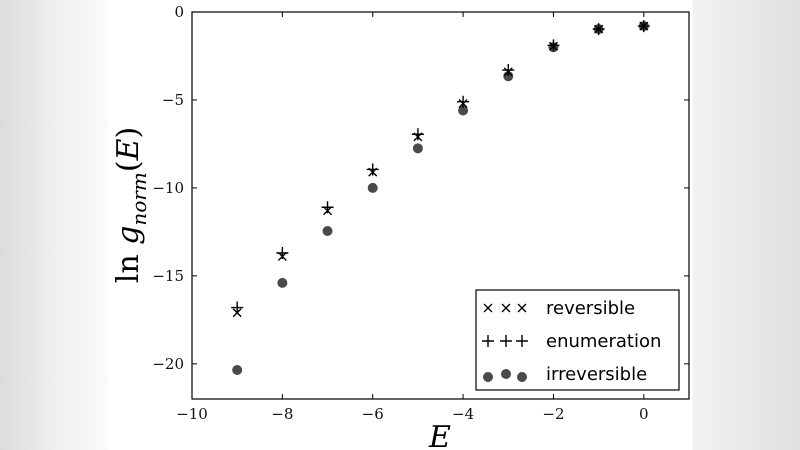 This screenshot has width=800, height=450. I want to click on legend-label-reversible: reversible, so click(590, 308).